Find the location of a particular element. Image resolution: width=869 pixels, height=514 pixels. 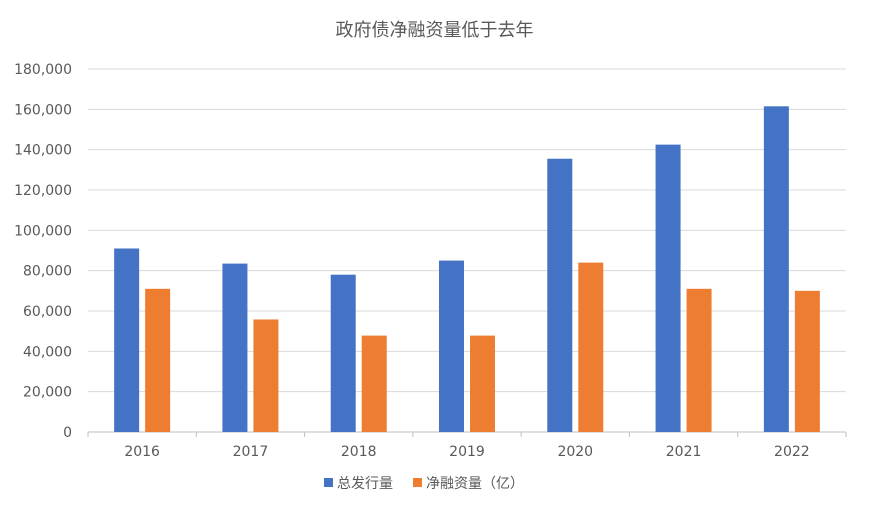

x-tick-label: 2017 is located at coordinates (251, 452).